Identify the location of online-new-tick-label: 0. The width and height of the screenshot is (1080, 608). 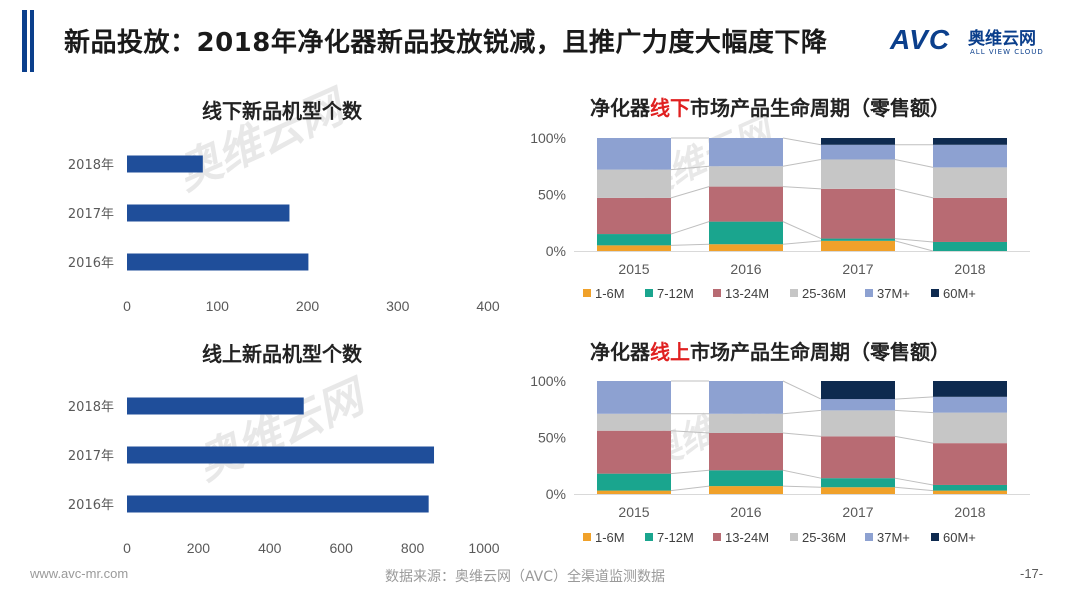
(127, 548).